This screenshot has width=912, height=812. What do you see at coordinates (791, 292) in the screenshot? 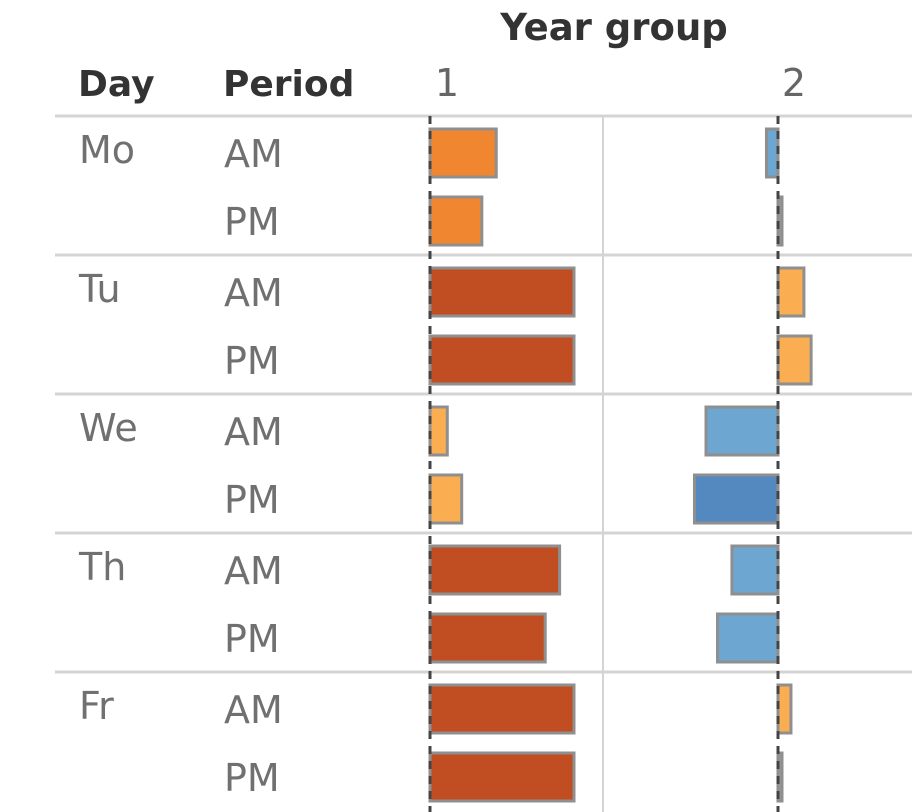
I see `bar-tu-am-col2` at bounding box center [791, 292].